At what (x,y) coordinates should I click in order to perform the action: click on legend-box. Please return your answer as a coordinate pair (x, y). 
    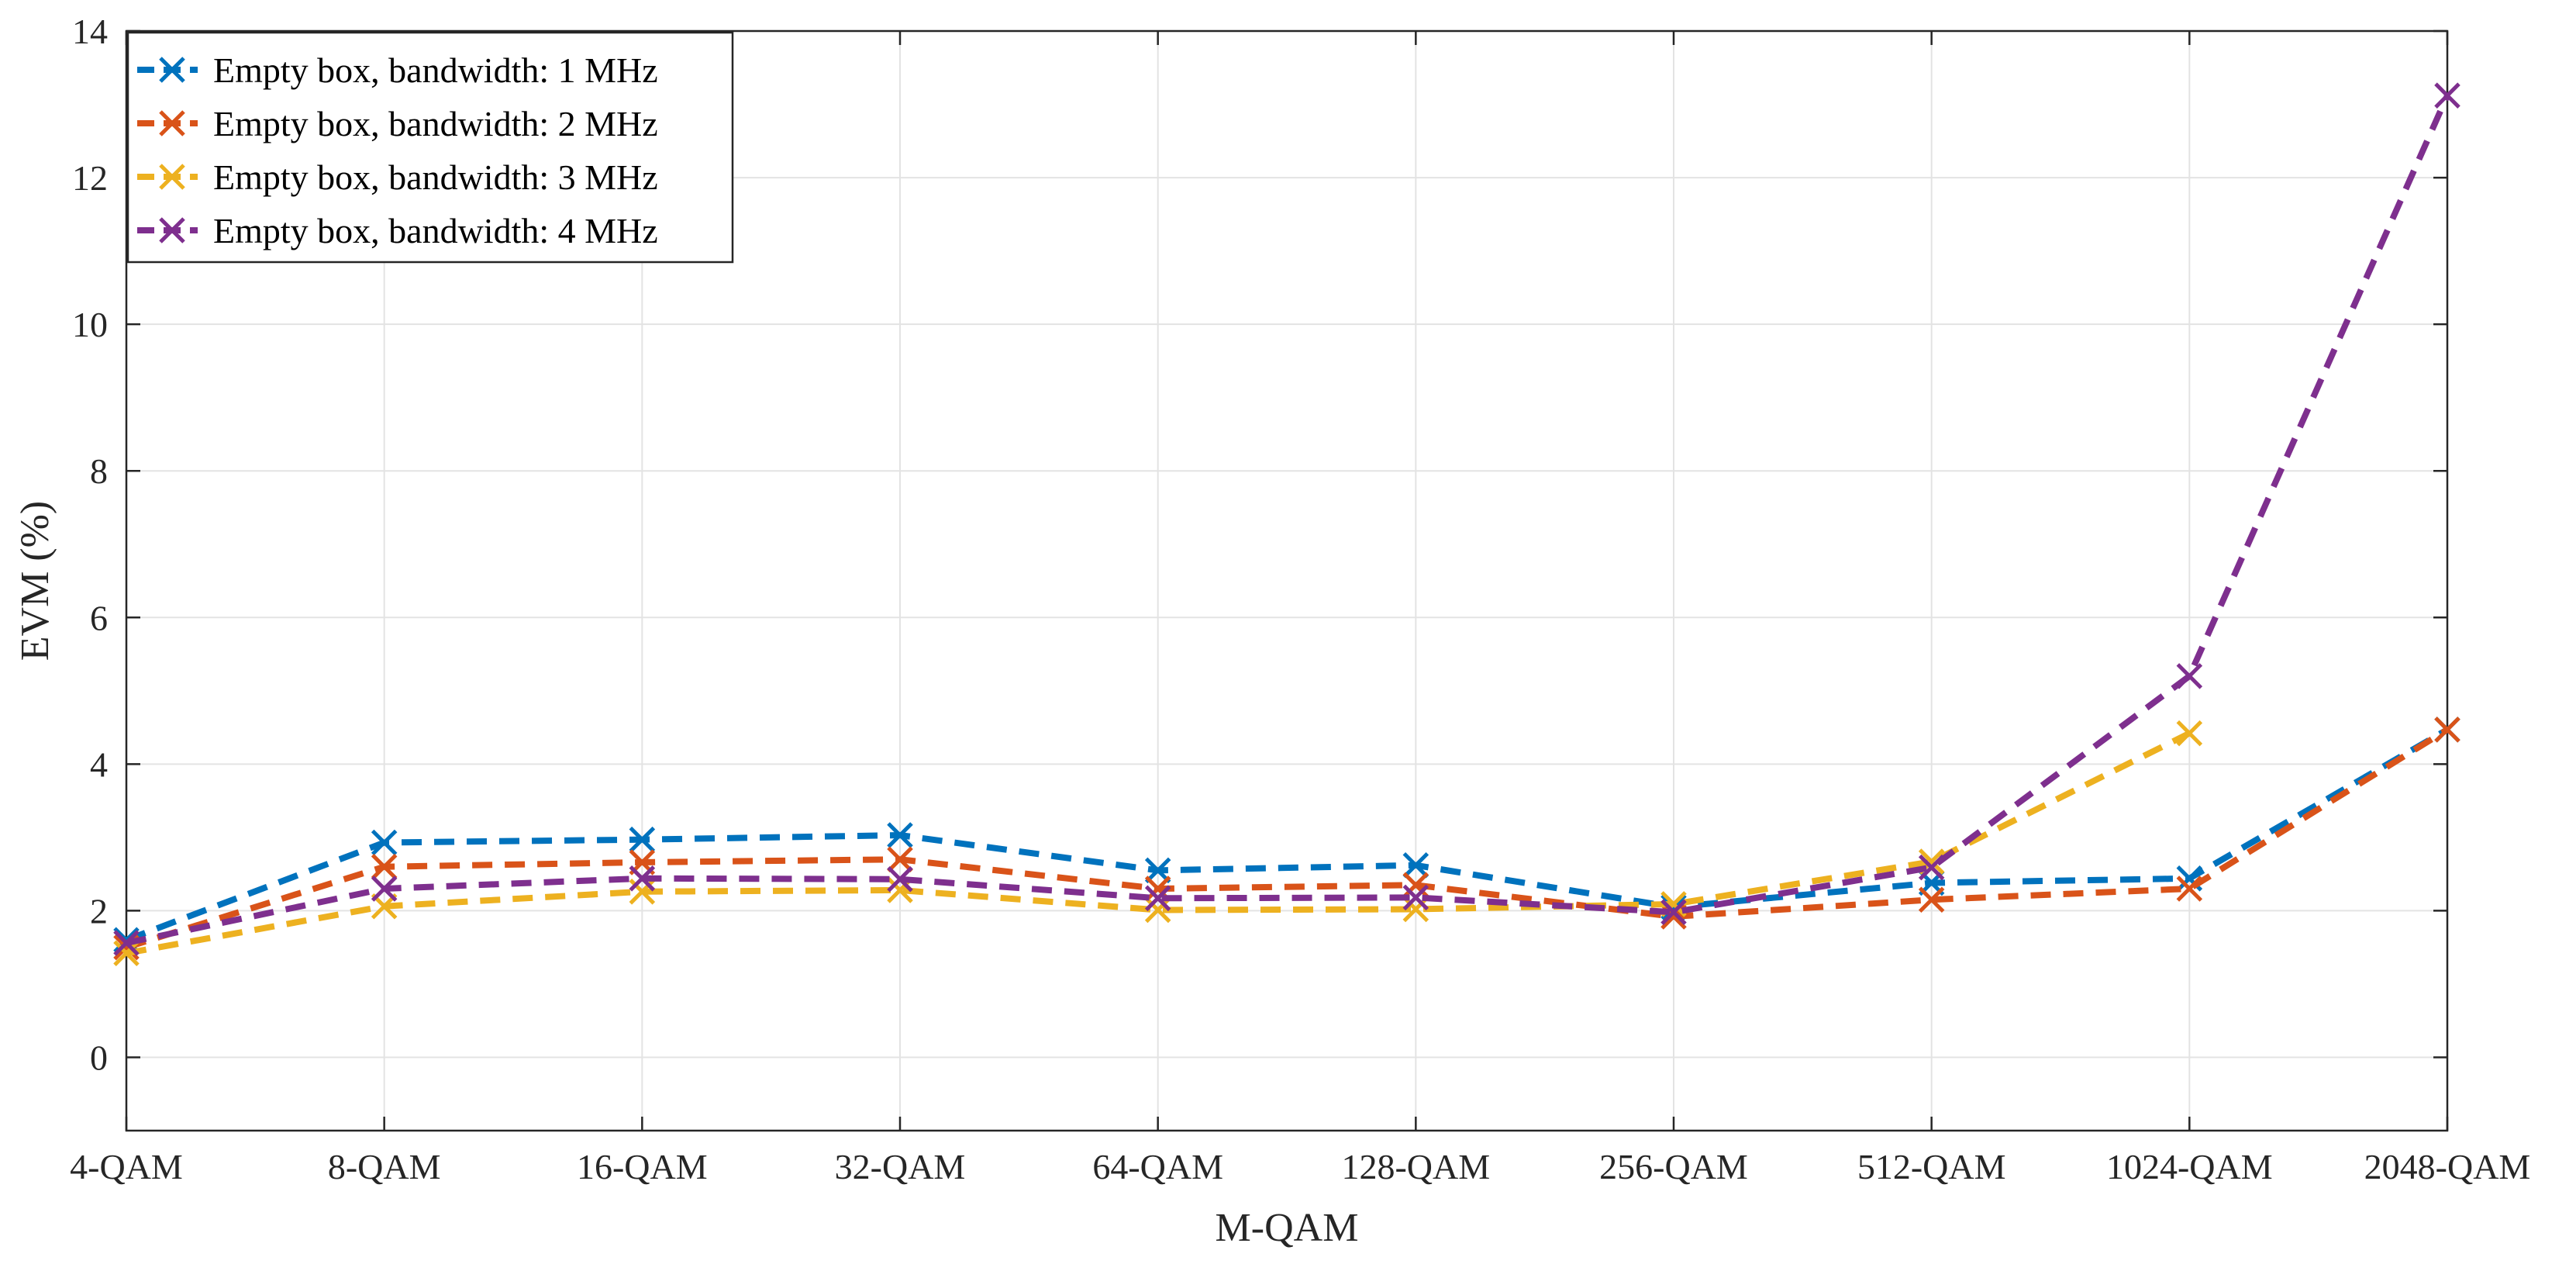
    Looking at the image, I should click on (430, 147).